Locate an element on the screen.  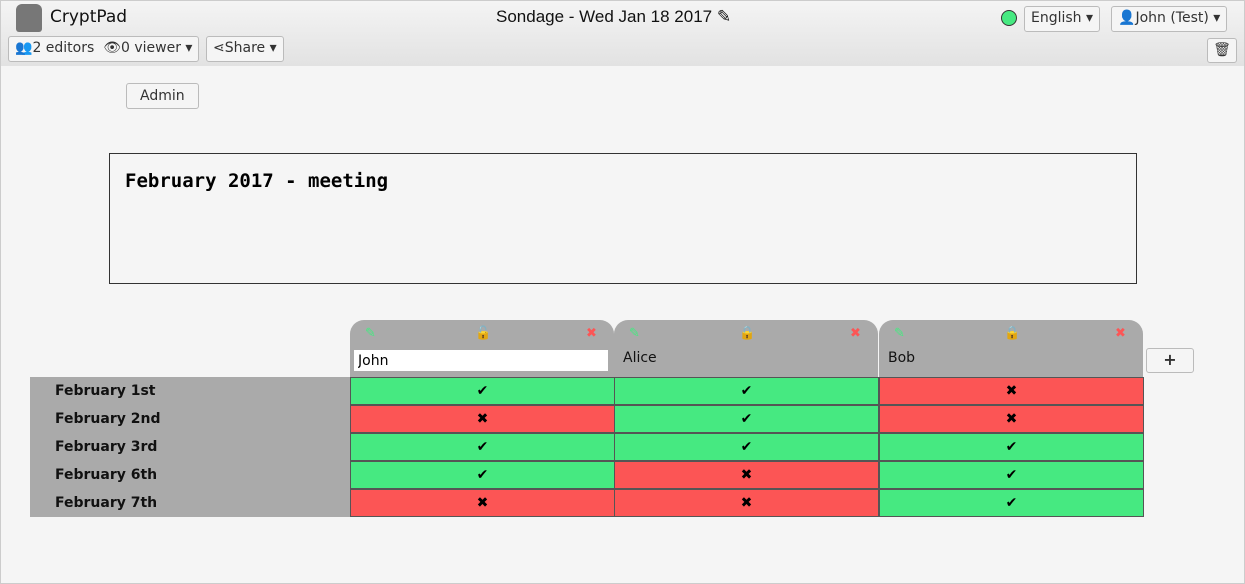
viewers-count: 0 viewer is located at coordinates (150, 48).